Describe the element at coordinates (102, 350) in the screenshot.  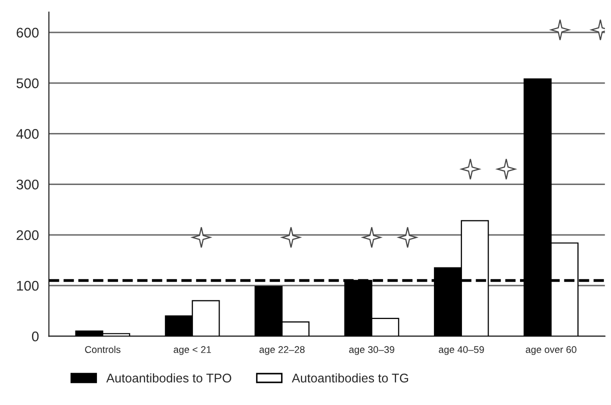
I see `x-tick-label: Controls` at that location.